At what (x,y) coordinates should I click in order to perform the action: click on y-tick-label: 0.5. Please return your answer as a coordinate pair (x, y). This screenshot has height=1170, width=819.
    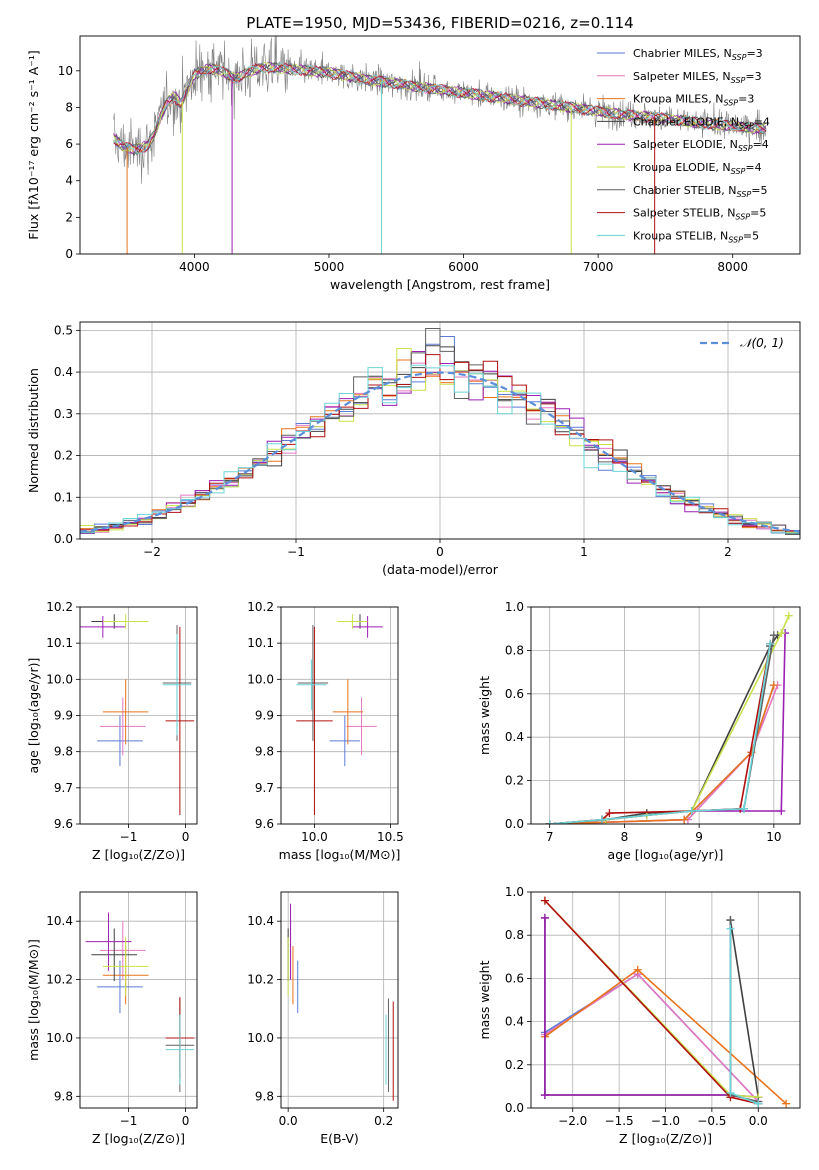
    Looking at the image, I should click on (63, 330).